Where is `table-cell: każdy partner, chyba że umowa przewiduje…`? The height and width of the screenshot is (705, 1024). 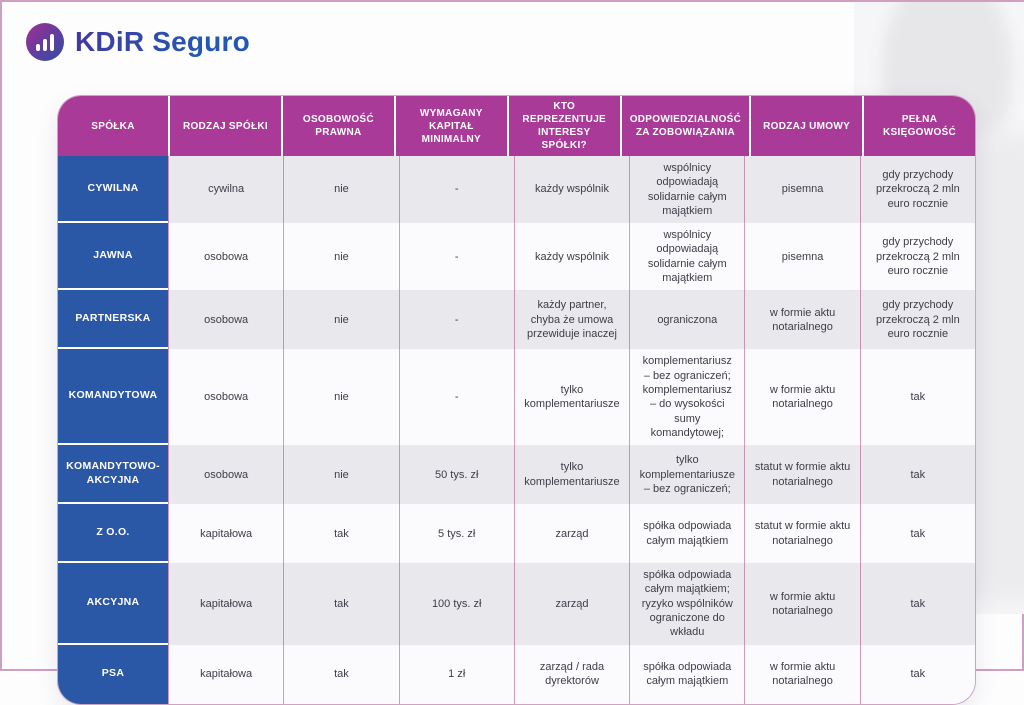 table-cell: każdy partner, chyba że umowa przewiduje… is located at coordinates (571, 320).